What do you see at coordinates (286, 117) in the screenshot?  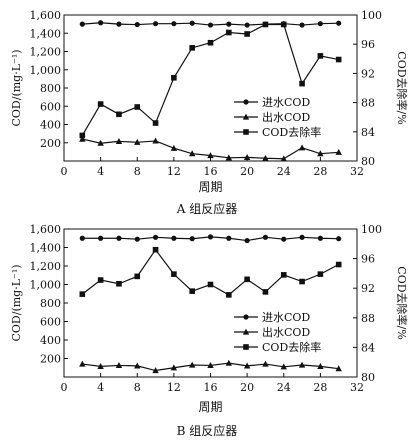 I see `legend-label: 出水COD` at bounding box center [286, 117].